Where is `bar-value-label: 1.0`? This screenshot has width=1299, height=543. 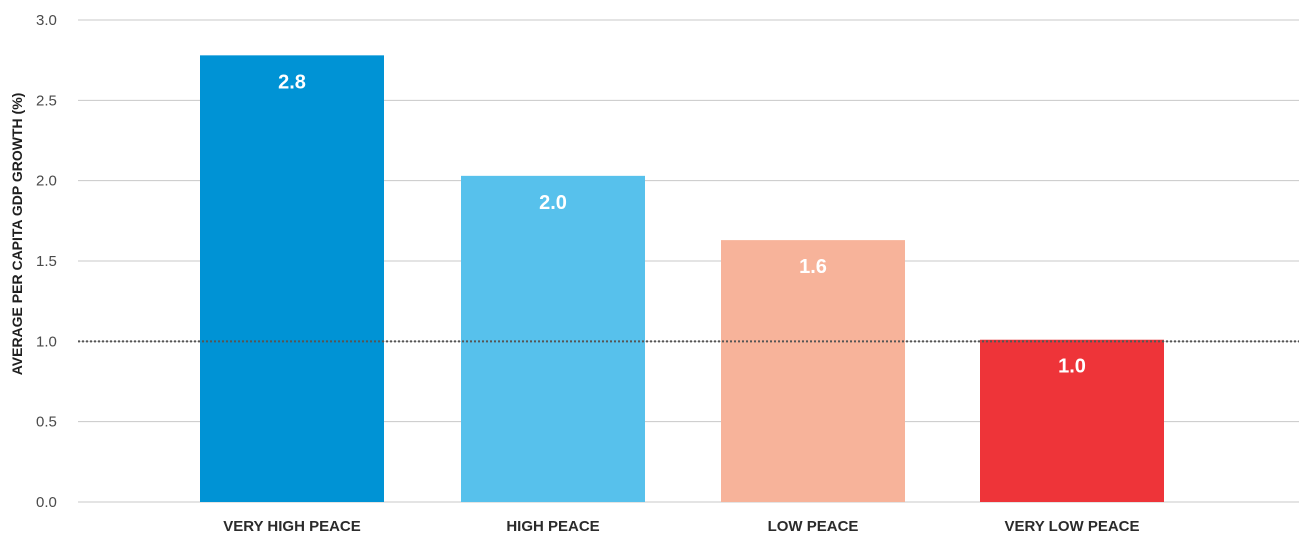
bar-value-label: 1.0 is located at coordinates (1072, 367).